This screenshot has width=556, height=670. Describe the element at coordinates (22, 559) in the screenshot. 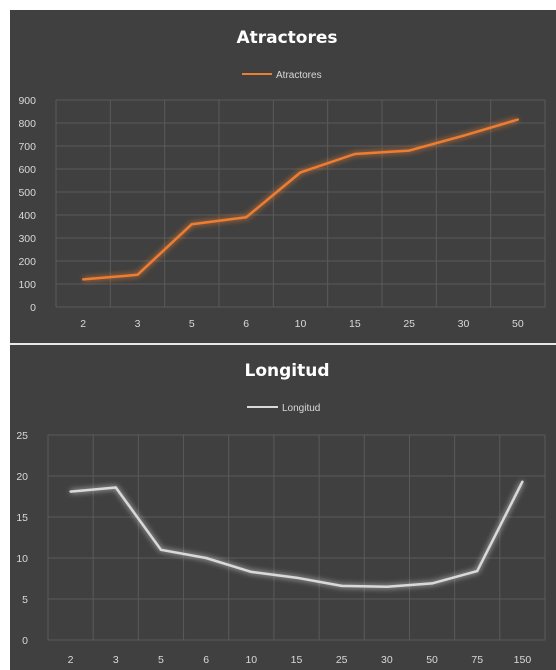

I see `y-tick-label: 10` at that location.